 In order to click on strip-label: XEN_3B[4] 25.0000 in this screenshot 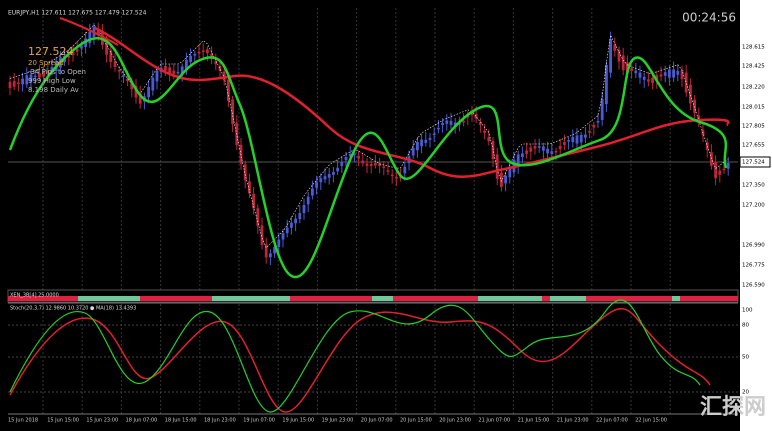, I will do `click(34, 296)`.